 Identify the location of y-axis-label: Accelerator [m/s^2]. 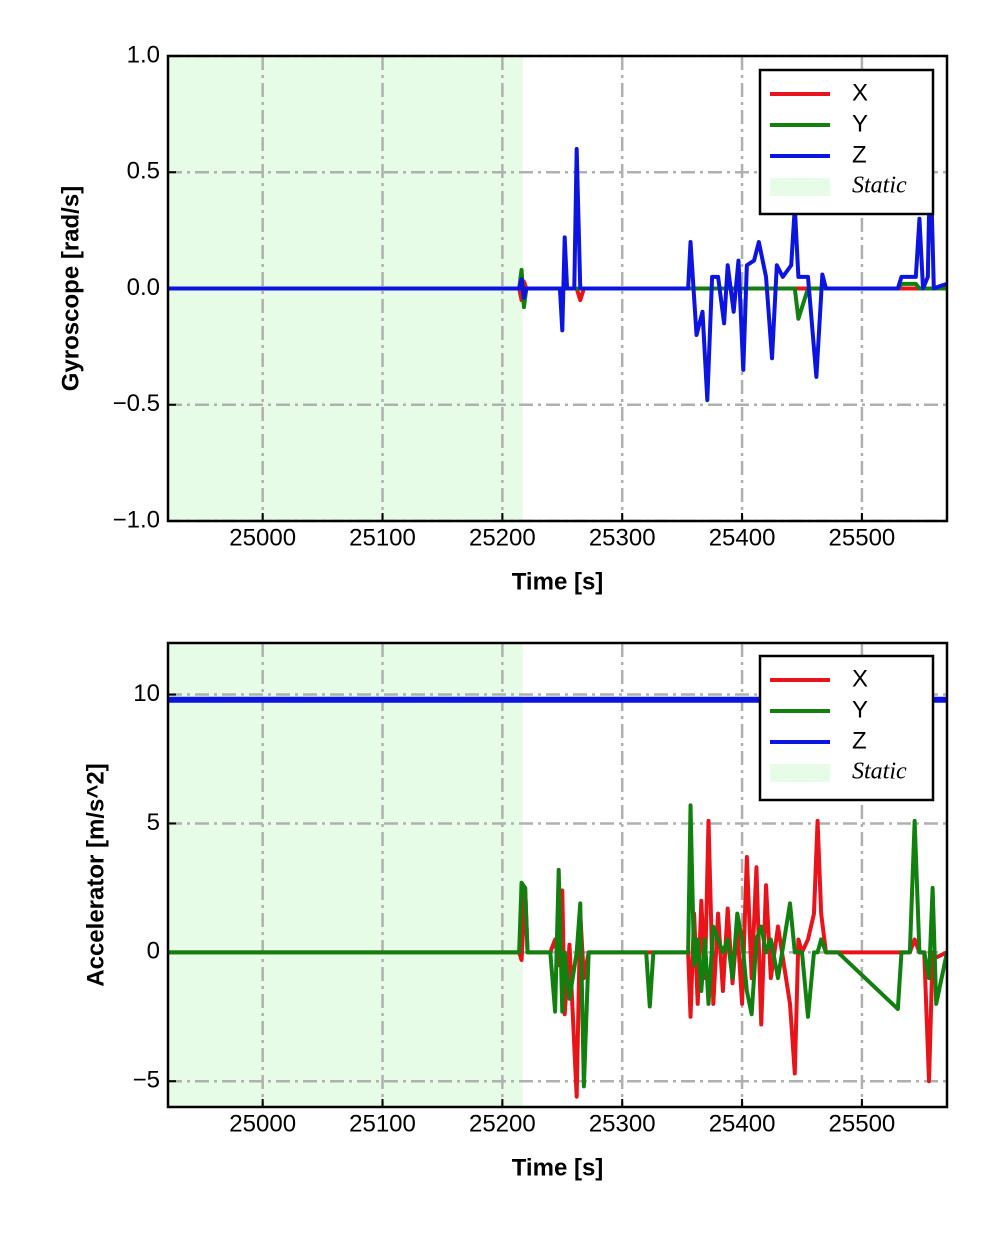
(95, 874).